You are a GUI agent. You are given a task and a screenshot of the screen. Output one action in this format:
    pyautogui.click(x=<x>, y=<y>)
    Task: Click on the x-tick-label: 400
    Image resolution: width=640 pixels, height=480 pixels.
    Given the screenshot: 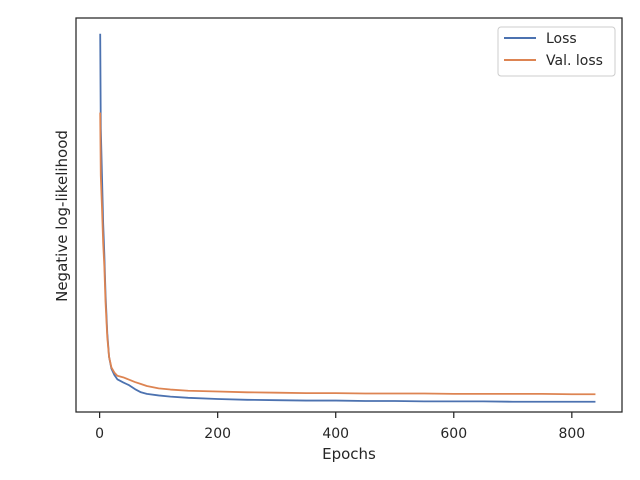 What is the action you would take?
    pyautogui.click(x=335, y=434)
    